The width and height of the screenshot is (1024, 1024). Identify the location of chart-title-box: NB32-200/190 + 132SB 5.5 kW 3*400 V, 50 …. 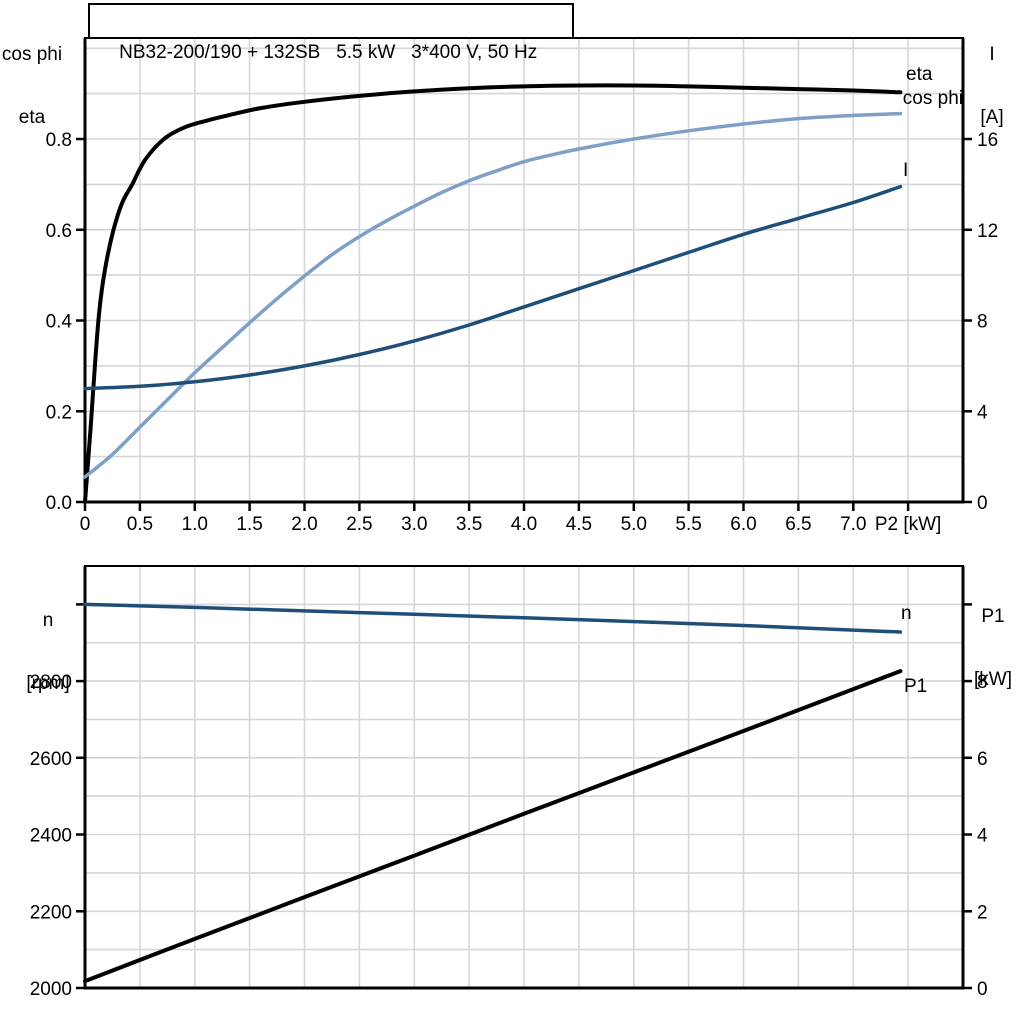
(331, 33).